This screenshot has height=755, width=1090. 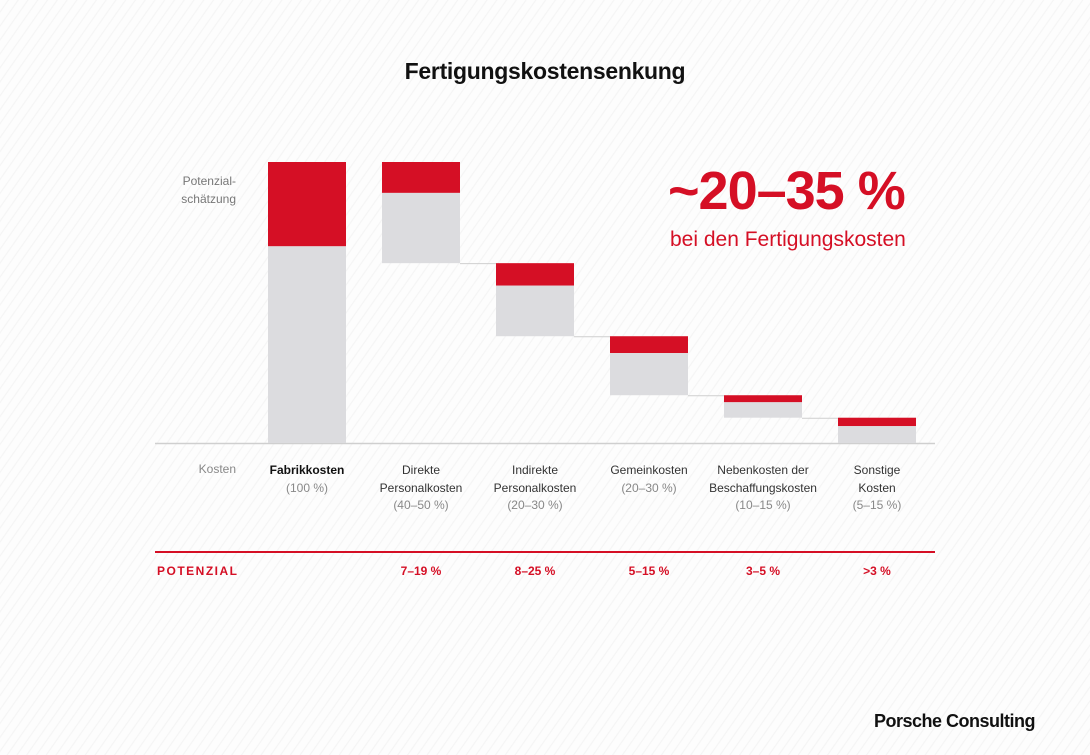 What do you see at coordinates (763, 505) in the screenshot?
I see `category-range: (10–15 %)` at bounding box center [763, 505].